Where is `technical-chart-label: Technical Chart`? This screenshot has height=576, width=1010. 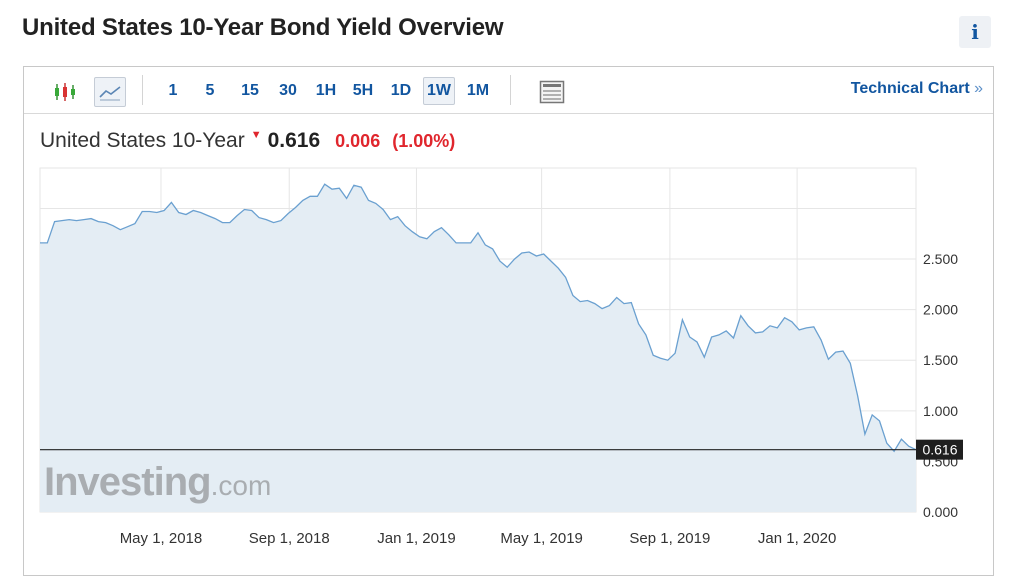
technical-chart-label: Technical Chart is located at coordinates (910, 88).